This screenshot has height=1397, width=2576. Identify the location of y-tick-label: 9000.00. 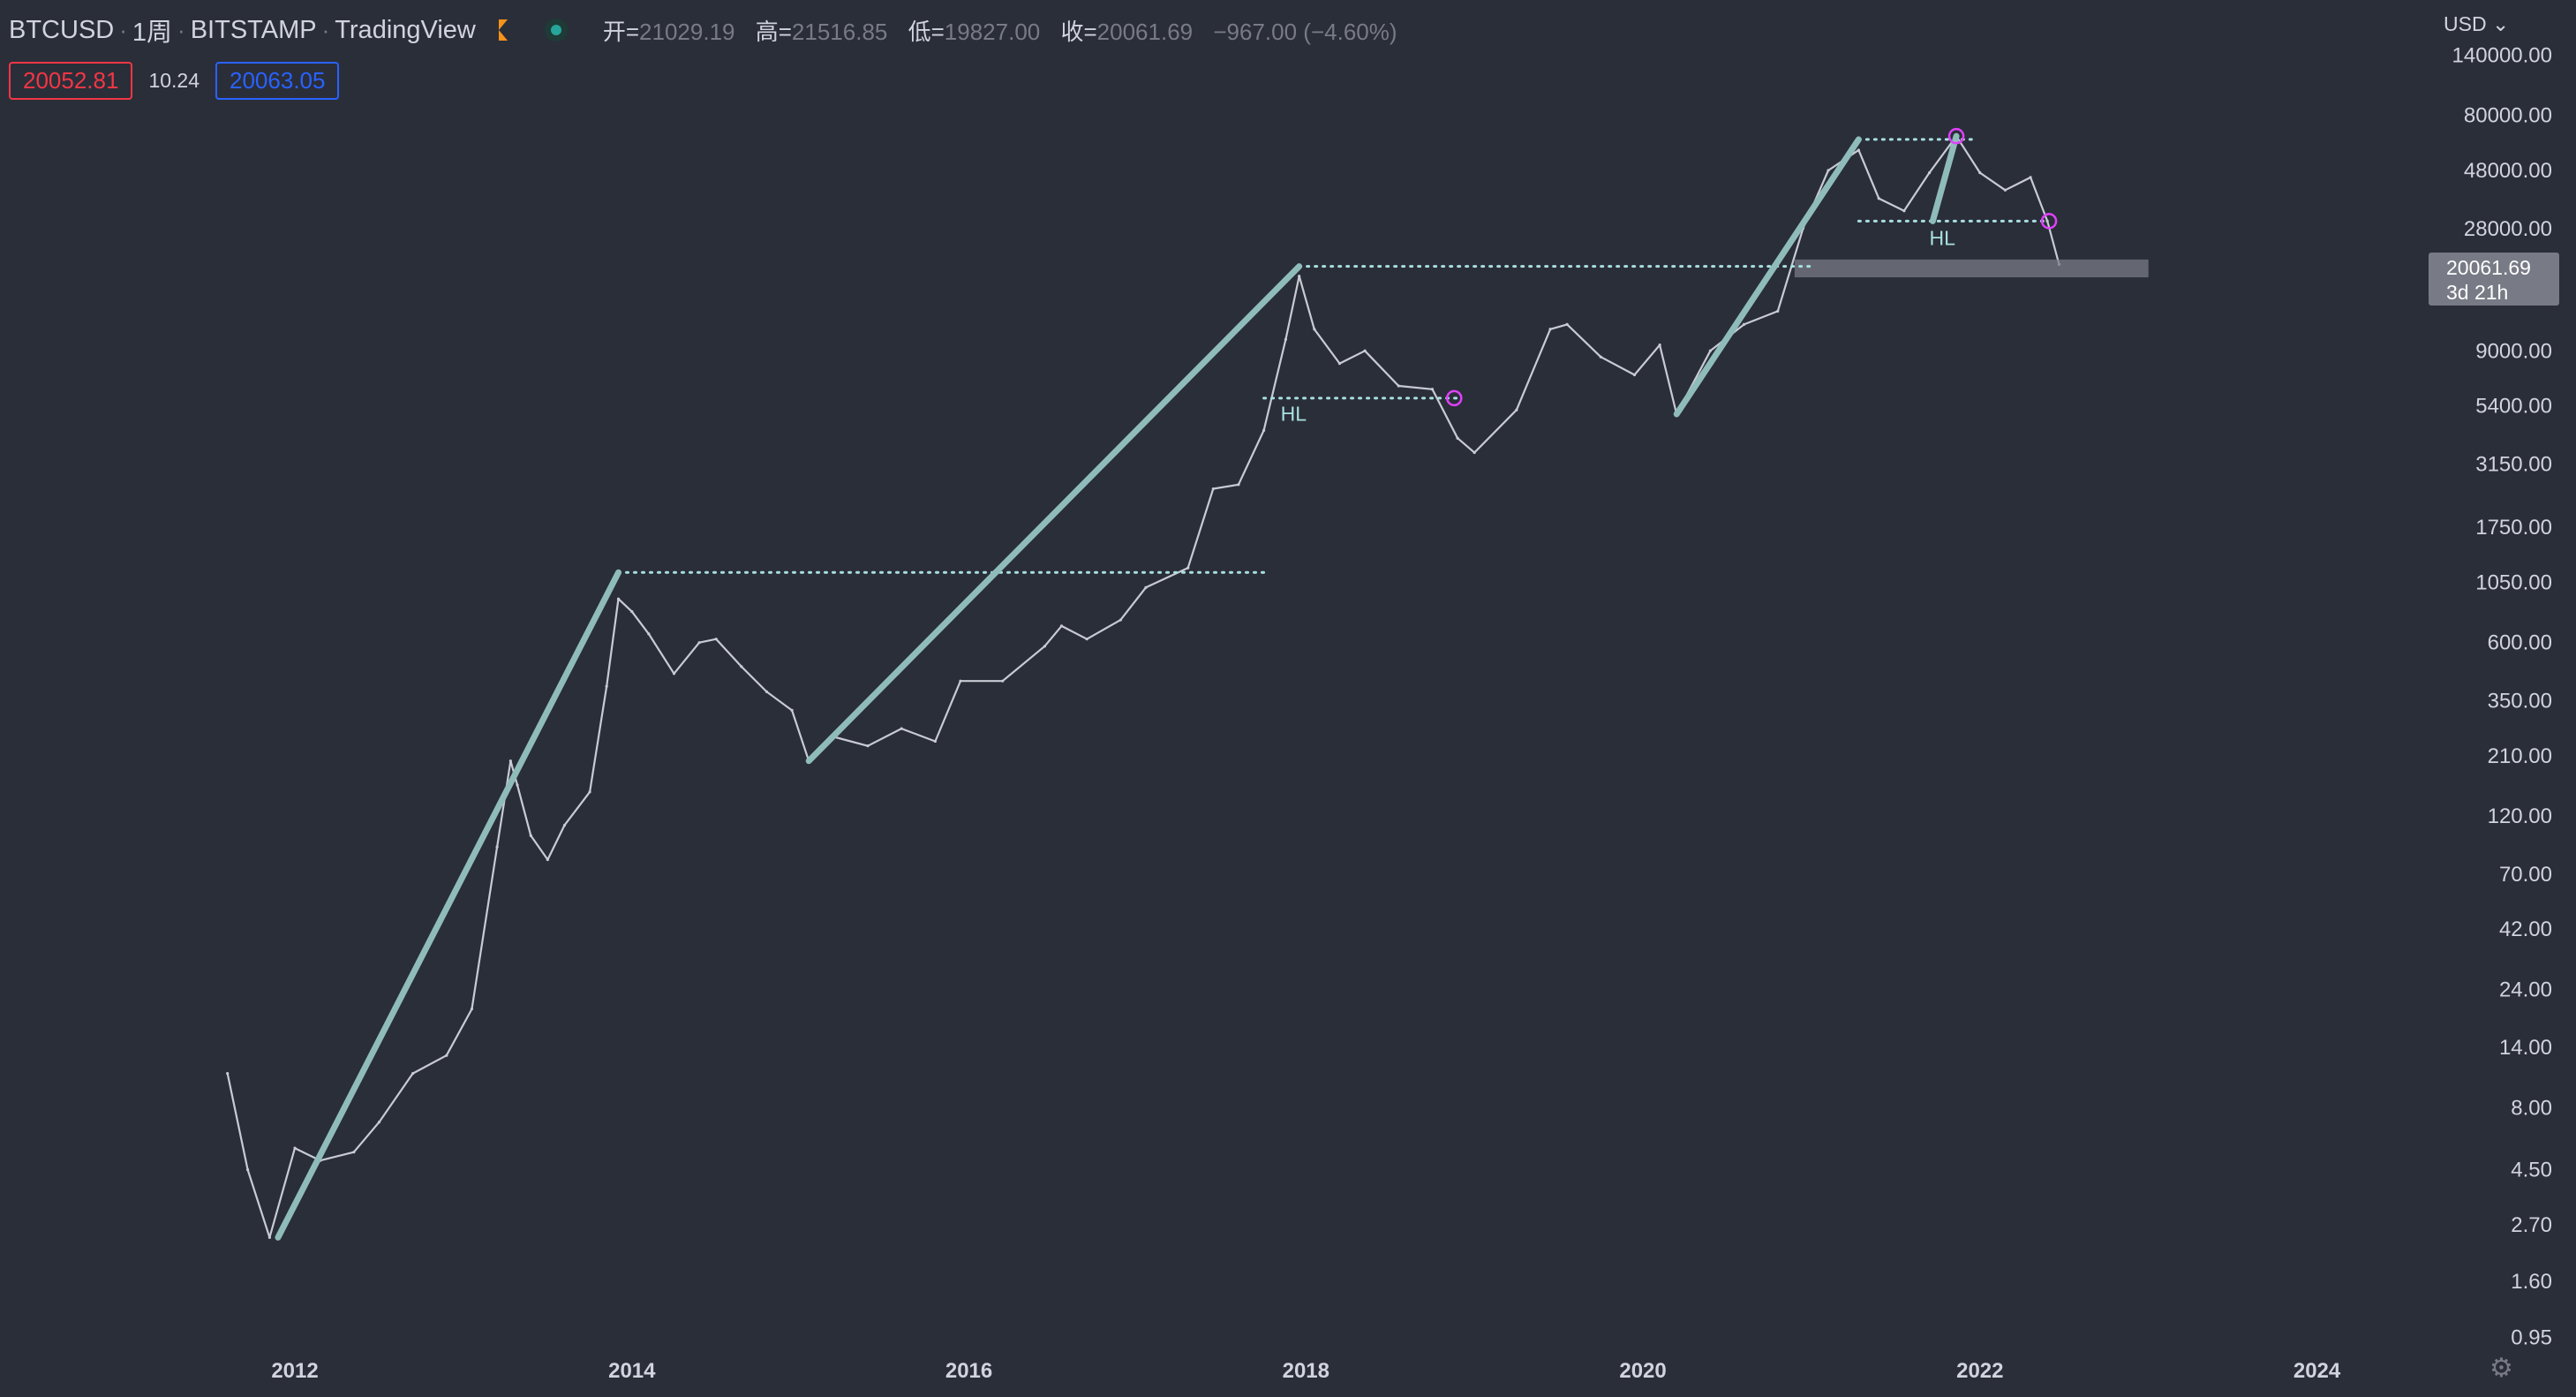
(2514, 351).